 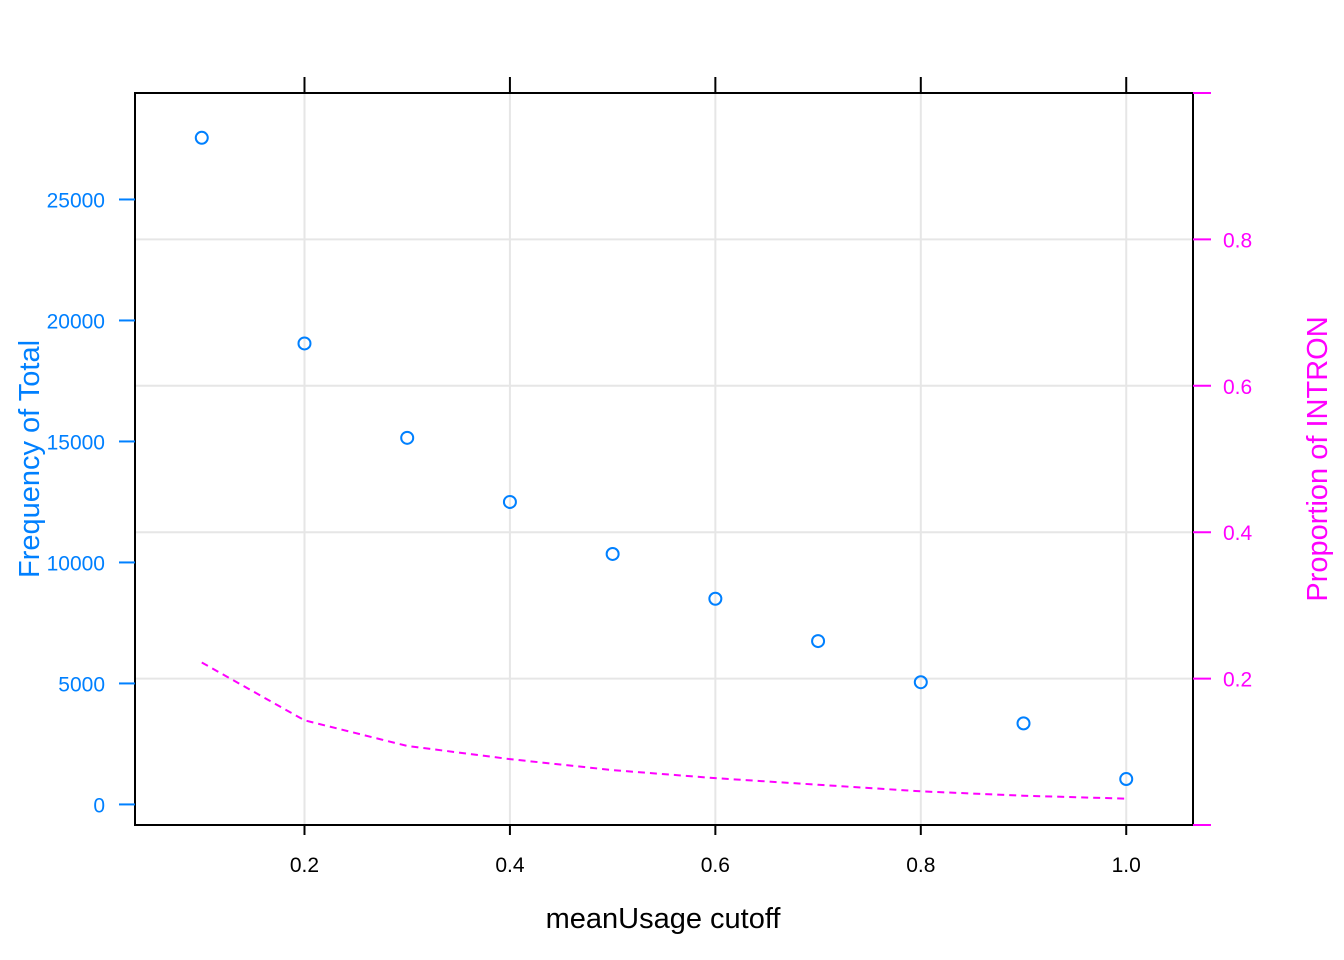 What do you see at coordinates (81, 684) in the screenshot?
I see `left-y-tick-label: 5000` at bounding box center [81, 684].